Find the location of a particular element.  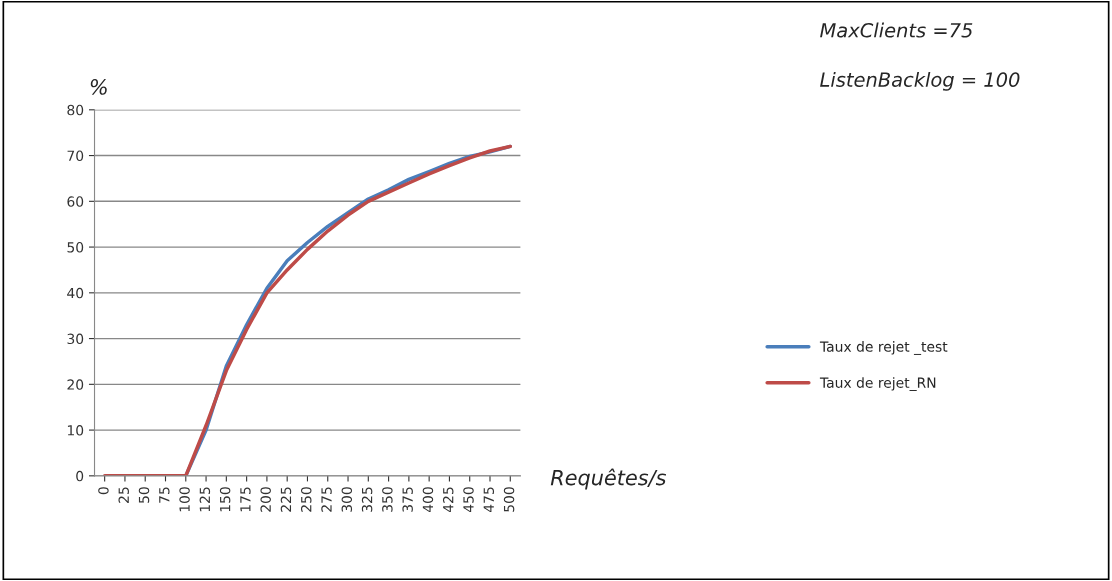

x-tick-label: 325 is located at coordinates (367, 499).